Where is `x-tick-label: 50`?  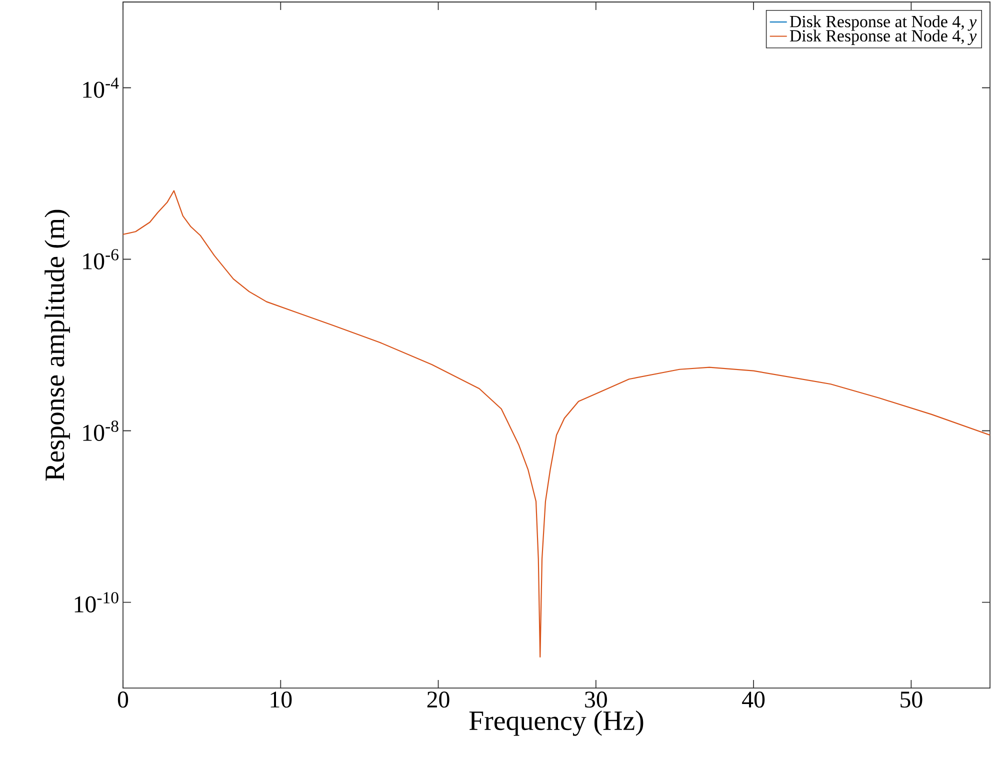 x-tick-label: 50 is located at coordinates (911, 700).